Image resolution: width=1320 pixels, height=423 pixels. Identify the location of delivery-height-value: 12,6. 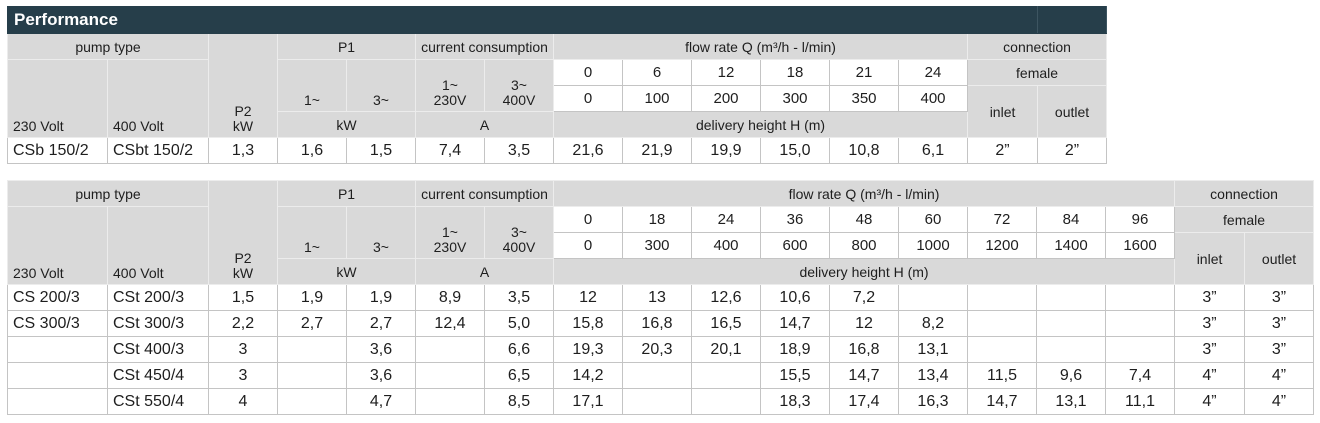
(726, 297).